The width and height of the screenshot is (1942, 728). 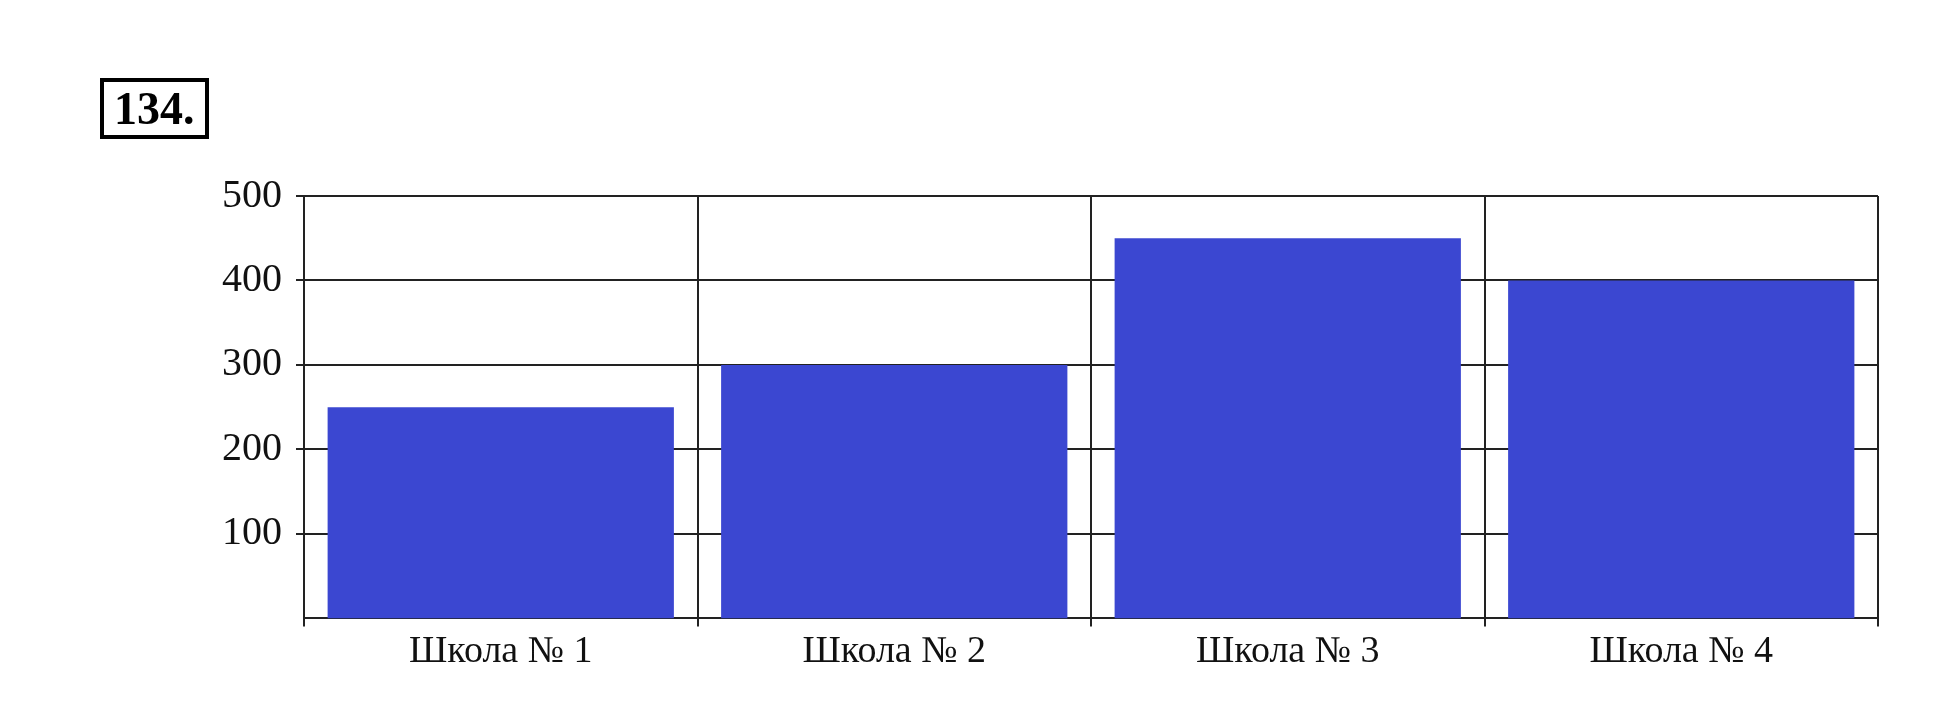 What do you see at coordinates (252, 277) in the screenshot?
I see `y-tick-label: 400` at bounding box center [252, 277].